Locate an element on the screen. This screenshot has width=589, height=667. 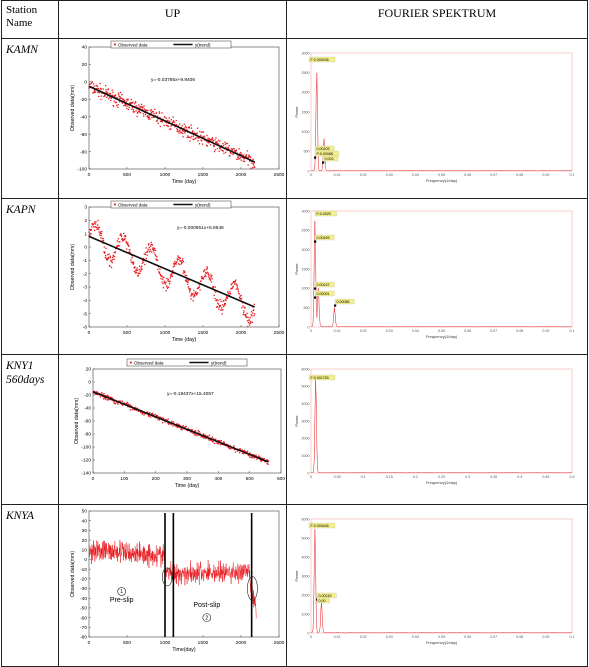
y-tick-label: -80 is located at coordinates (87, 435).